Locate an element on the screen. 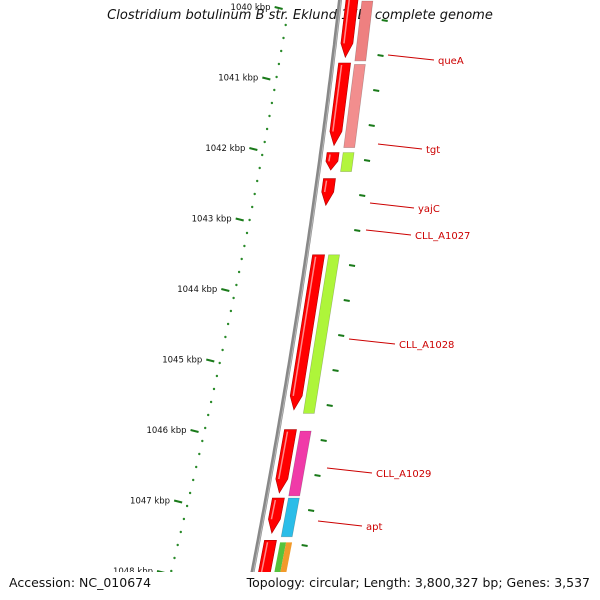 This screenshot has height=600, width=600. backbone-line is located at coordinates (296, 286).